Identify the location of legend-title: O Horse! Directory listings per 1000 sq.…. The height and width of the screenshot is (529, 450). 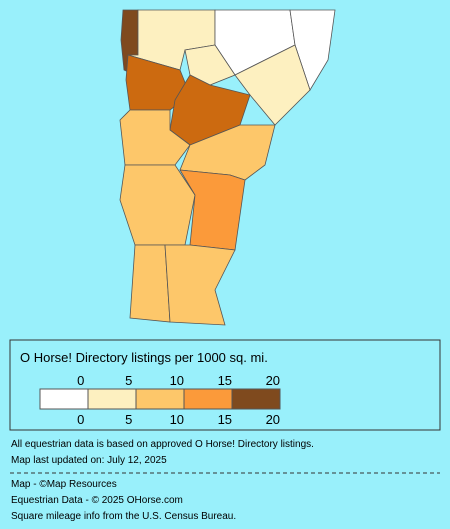
(144, 357).